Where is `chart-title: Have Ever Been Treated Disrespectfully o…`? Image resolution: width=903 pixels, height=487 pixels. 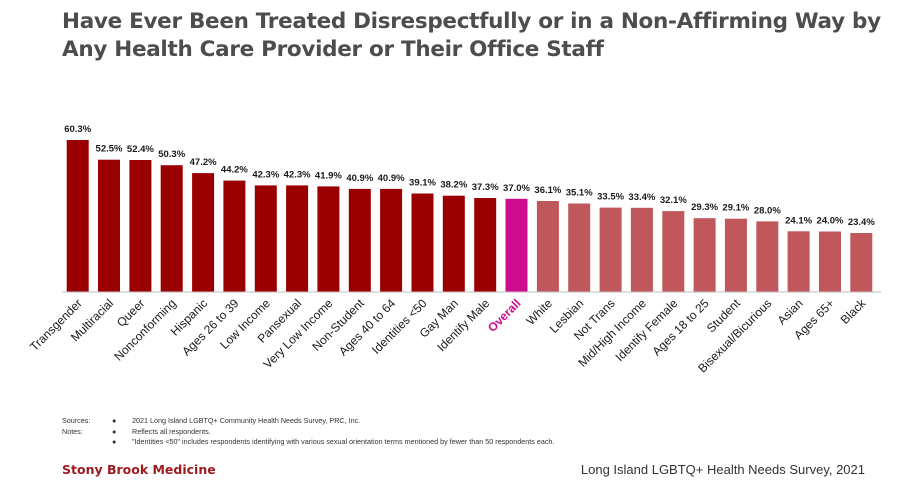
chart-title: Have Ever Been Treated Disrespectfully o… is located at coordinates (472, 36).